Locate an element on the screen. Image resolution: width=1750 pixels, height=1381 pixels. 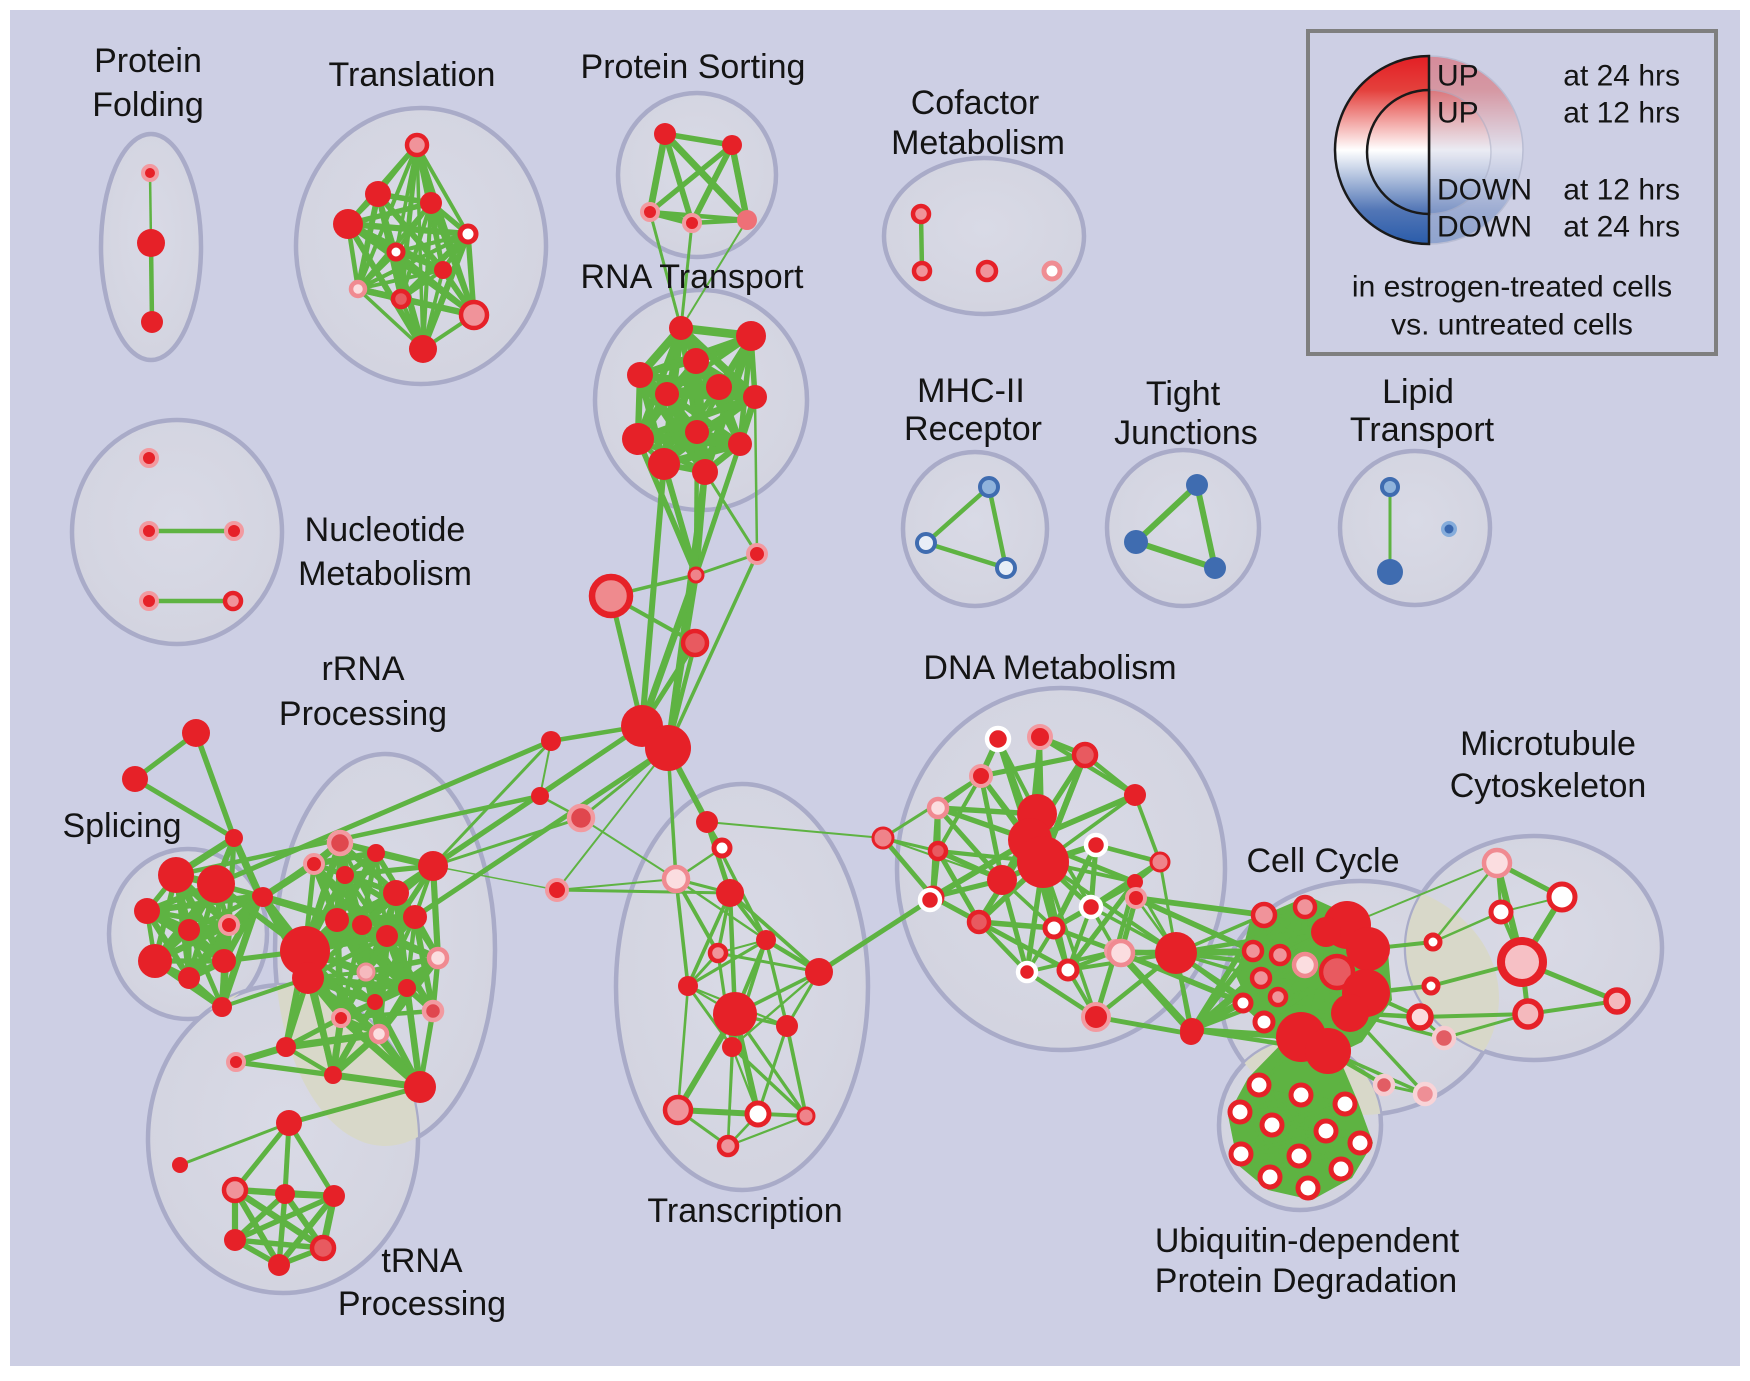
svg-text: Tight is located at coordinates (1183, 394).